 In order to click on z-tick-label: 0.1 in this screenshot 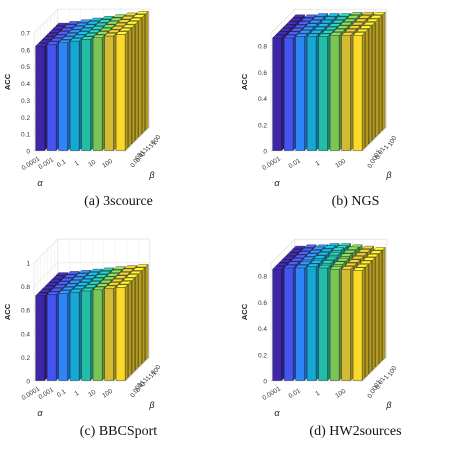, I will do `click(25, 135)`.